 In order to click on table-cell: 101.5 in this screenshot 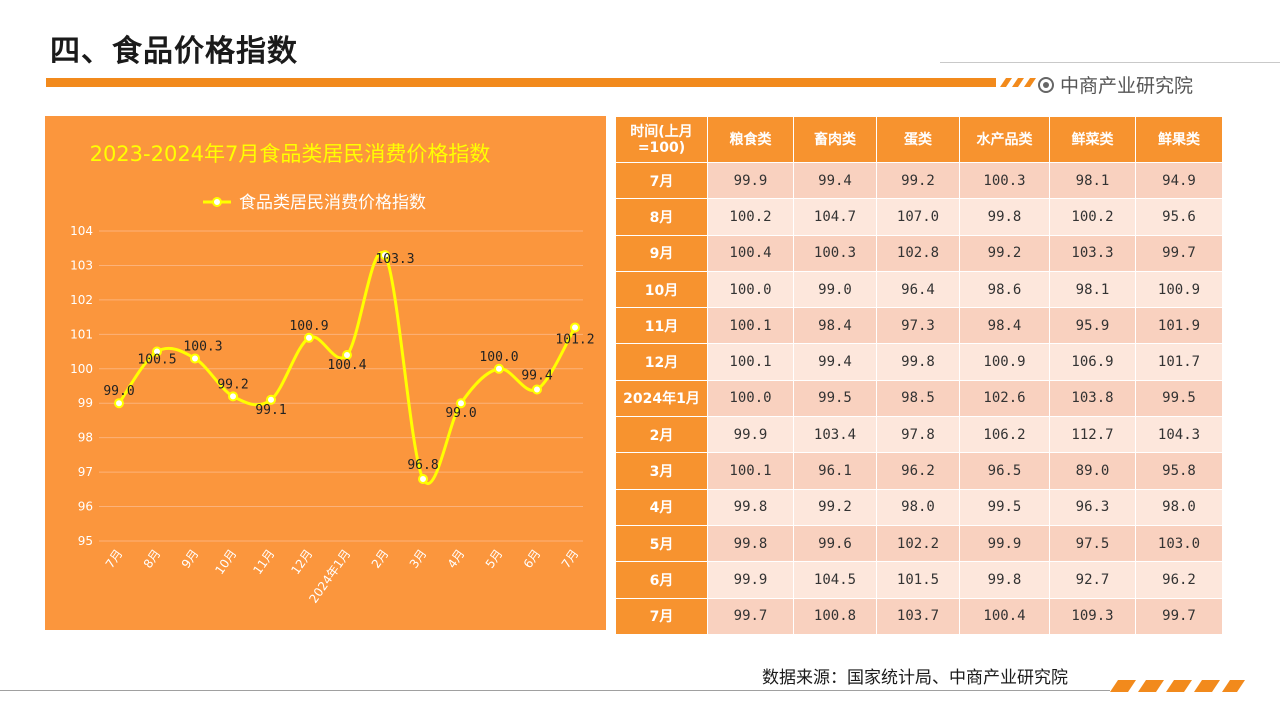, I will do `click(918, 580)`.